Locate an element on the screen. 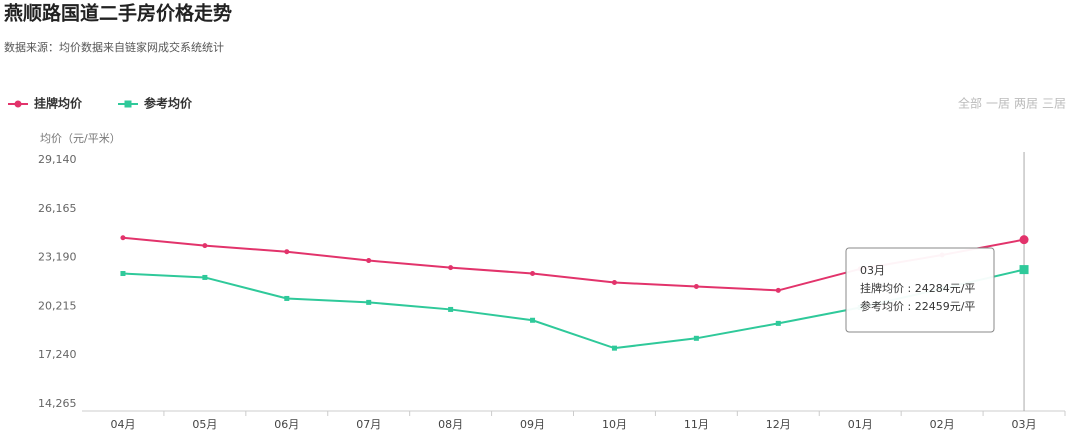 The height and width of the screenshot is (441, 1080). y-tick-label: 29,140 is located at coordinates (57, 159).